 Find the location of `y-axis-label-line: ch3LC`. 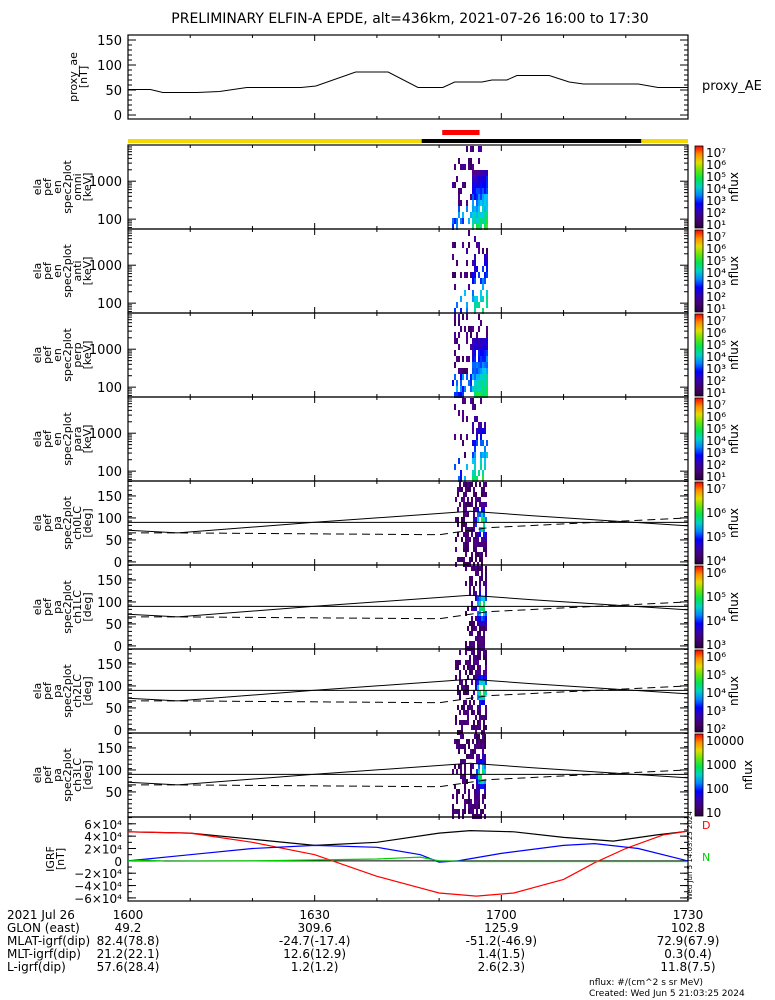

y-axis-label-line: ch3LC is located at coordinates (77, 775).